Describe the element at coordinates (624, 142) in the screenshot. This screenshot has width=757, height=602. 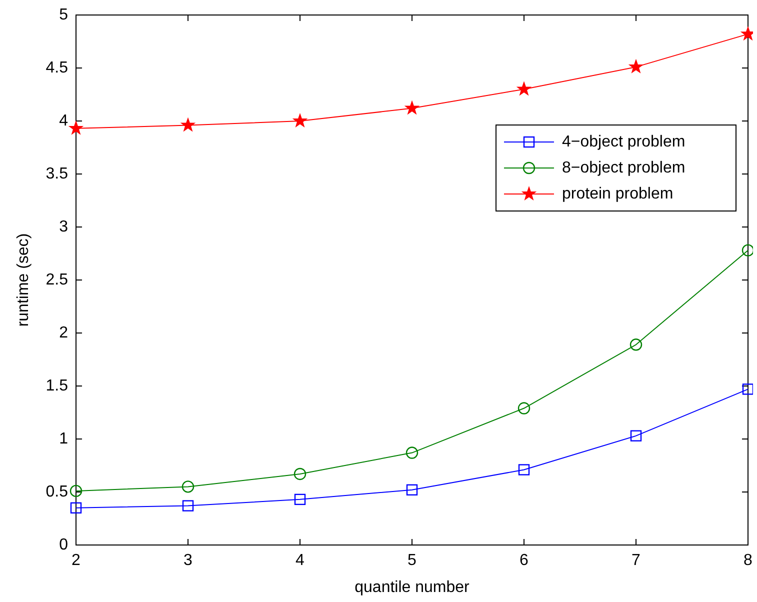
I see `legend-label: 4−object problem` at that location.